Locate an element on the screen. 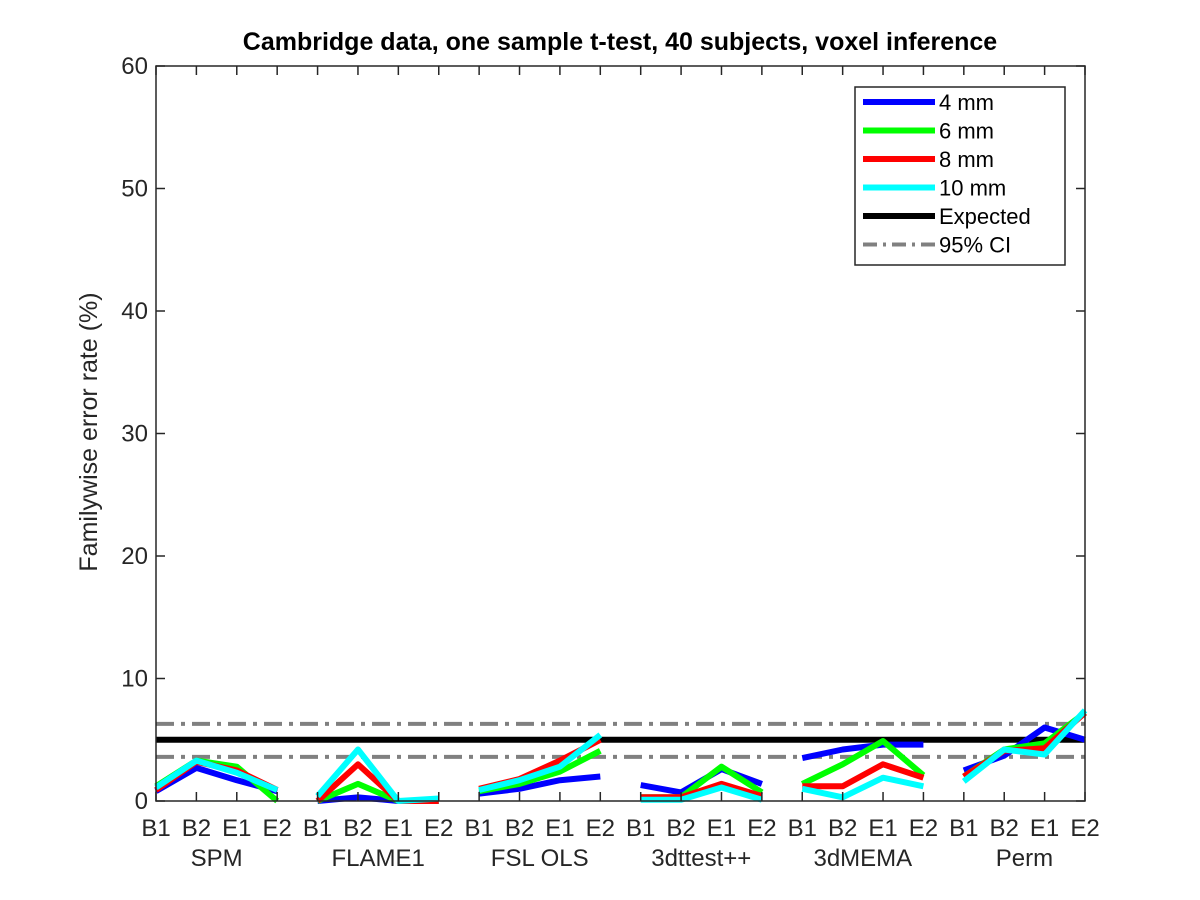 Image resolution: width=1200 pixels, height=900 pixels. group-label: 3dMEMA is located at coordinates (862, 858).